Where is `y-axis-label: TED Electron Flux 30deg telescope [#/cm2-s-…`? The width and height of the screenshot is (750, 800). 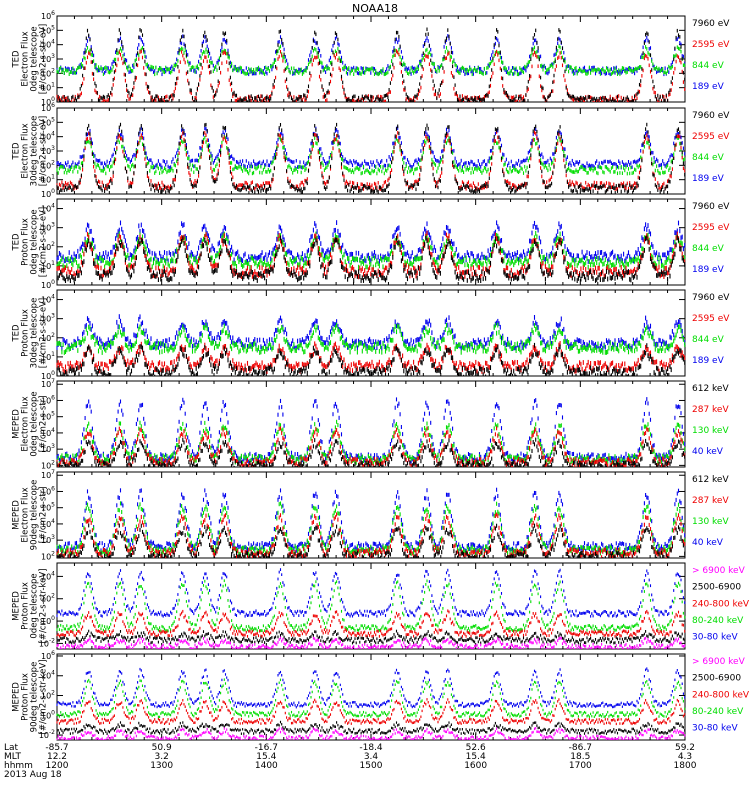 y-axis-label: TED Electron Flux 30deg telescope [#/cm2-s-… is located at coordinates (30, 151).